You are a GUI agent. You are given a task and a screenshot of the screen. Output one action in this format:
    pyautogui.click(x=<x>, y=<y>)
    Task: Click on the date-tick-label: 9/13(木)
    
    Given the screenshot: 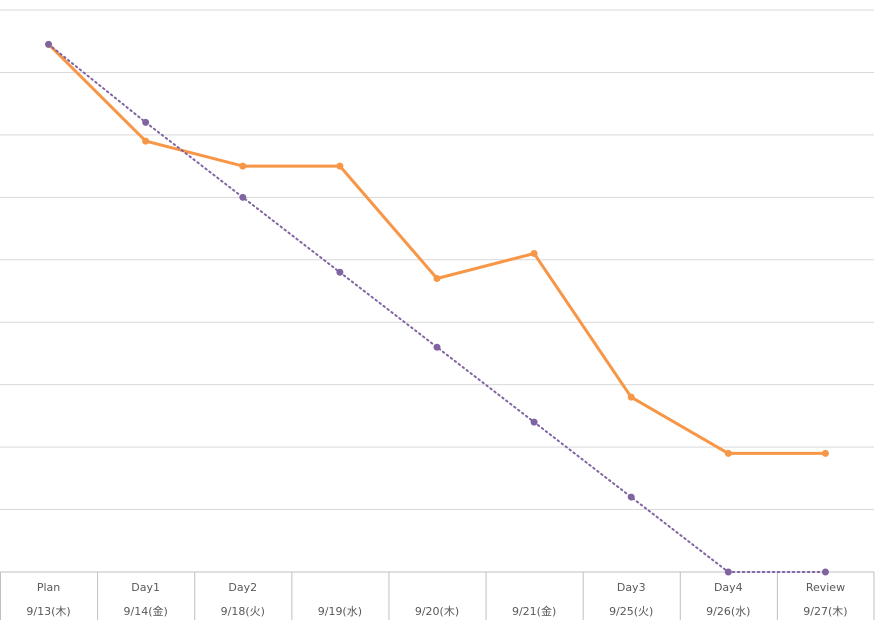 What is the action you would take?
    pyautogui.click(x=48, y=611)
    